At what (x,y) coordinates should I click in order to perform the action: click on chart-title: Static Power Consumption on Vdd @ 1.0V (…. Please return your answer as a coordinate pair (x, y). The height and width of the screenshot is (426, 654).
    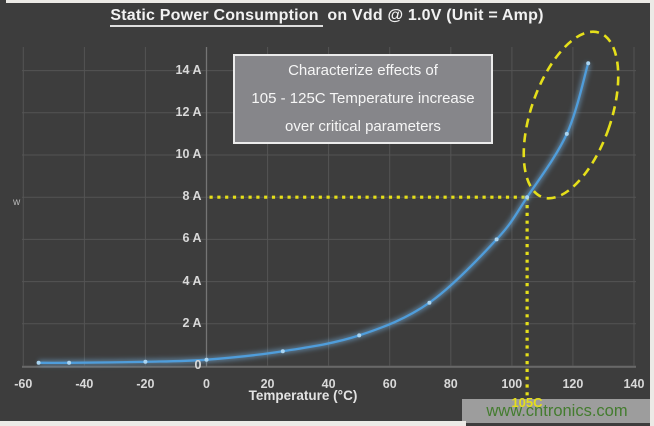
    Looking at the image, I should click on (327, 17).